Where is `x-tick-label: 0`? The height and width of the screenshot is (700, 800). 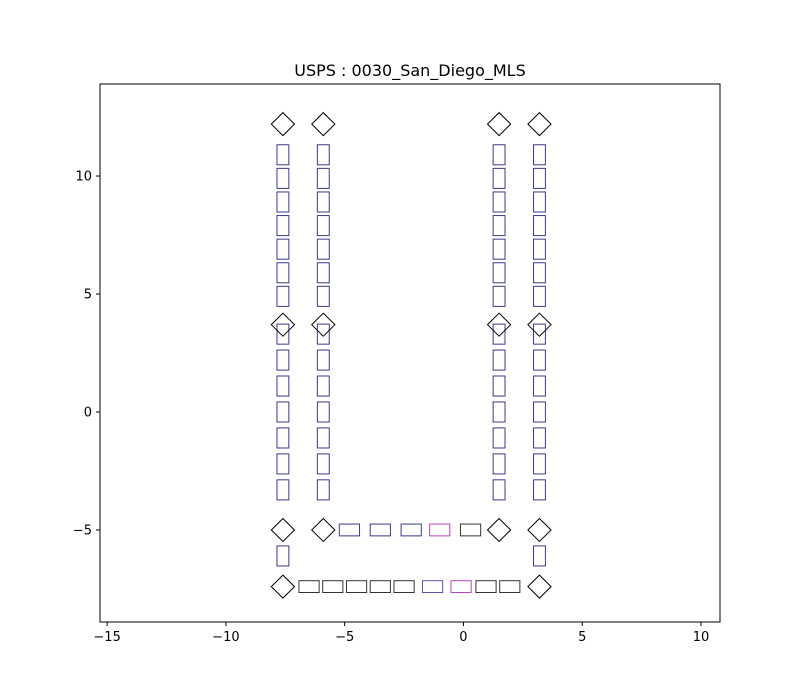 x-tick-label: 0 is located at coordinates (463, 637).